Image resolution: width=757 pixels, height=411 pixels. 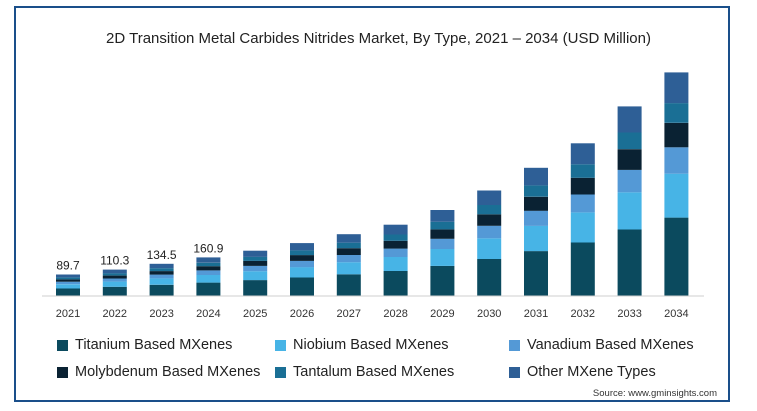 What do you see at coordinates (208, 248) in the screenshot?
I see `total-label-2024: 160.9` at bounding box center [208, 248].